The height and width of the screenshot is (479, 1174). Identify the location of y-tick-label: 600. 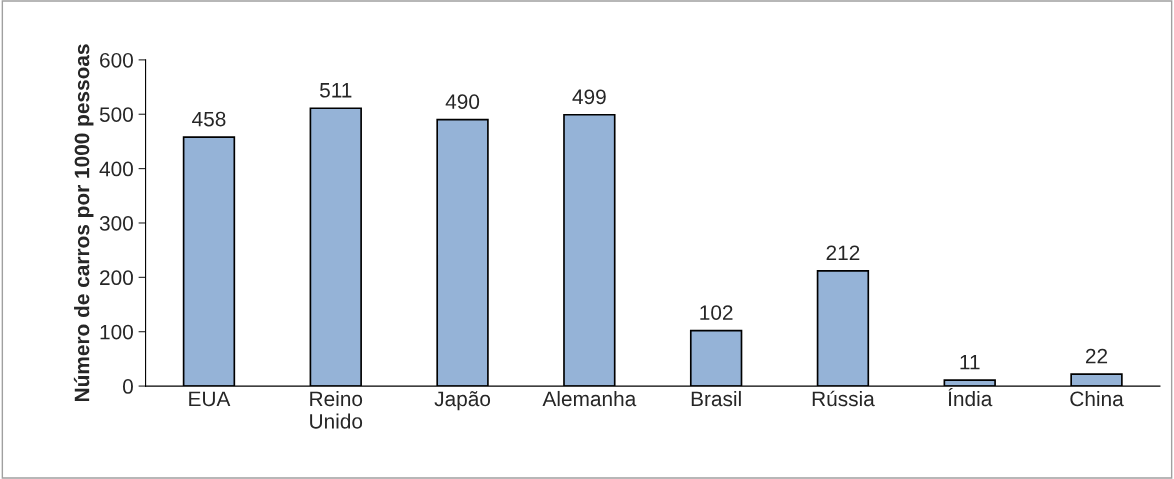
(116, 60).